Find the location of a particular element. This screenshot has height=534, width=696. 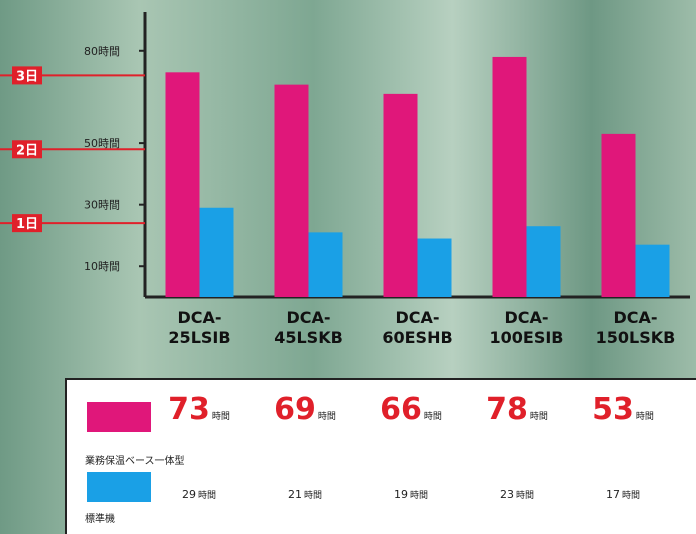

value-number: 29 is located at coordinates (188, 494).